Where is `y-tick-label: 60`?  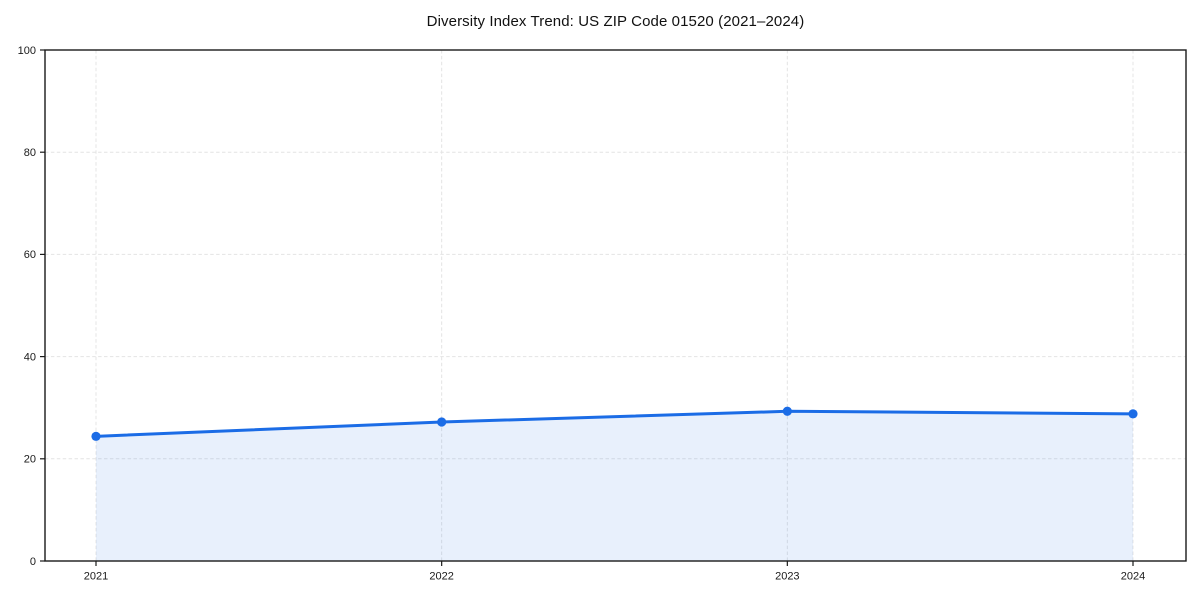
y-tick-label: 60 is located at coordinates (30, 255).